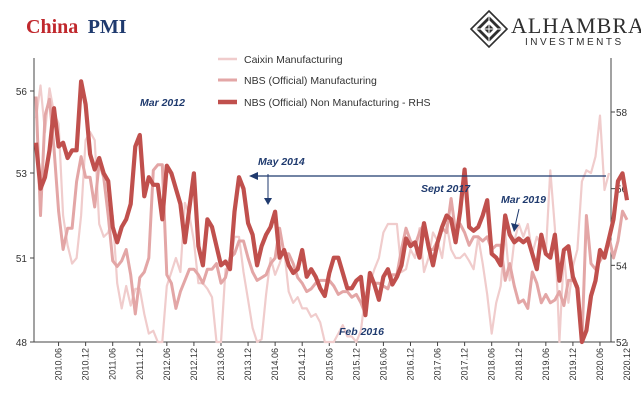 The image size is (641, 401). I want to click on x-tick-label: 2014.06, so click(275, 364).